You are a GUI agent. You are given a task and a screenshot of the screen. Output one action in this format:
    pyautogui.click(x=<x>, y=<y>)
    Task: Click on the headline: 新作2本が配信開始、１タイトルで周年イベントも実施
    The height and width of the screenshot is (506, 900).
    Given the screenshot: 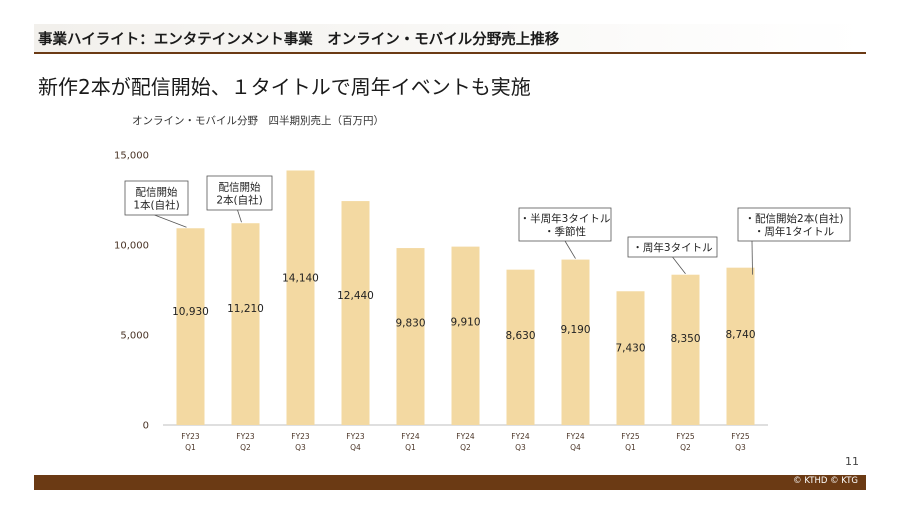 What is the action you would take?
    pyautogui.click(x=284, y=87)
    